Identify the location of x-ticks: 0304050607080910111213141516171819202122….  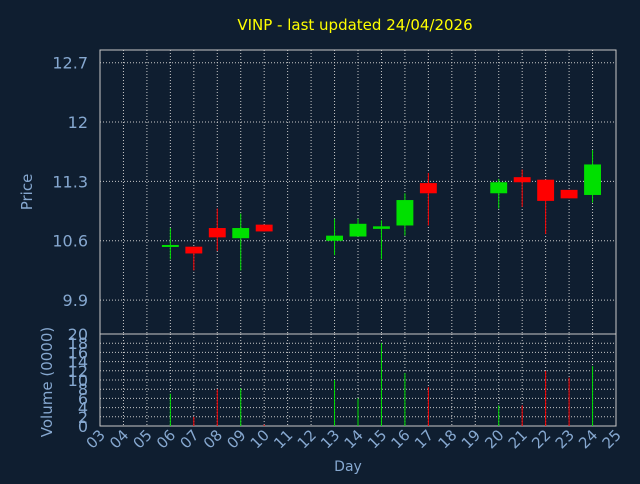
(354, 439).